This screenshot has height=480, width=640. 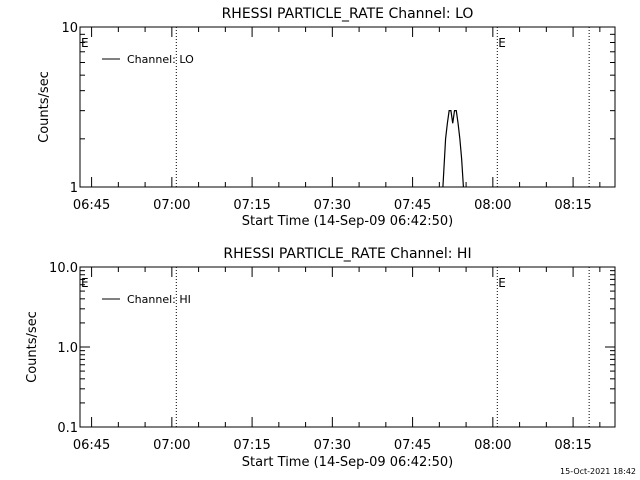 I want to click on footer-timestamp: 15-Oct-2021 18:42, so click(x=598, y=471).